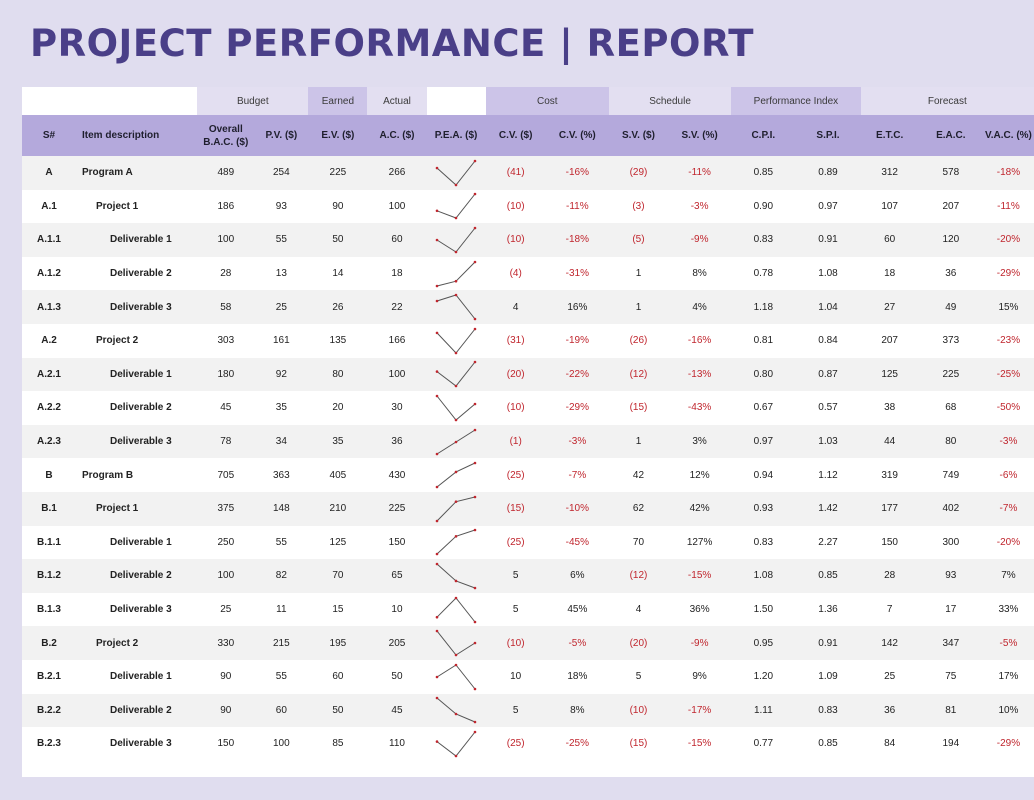 The height and width of the screenshot is (800, 1034). What do you see at coordinates (49, 173) in the screenshot?
I see `cell-sn: A` at bounding box center [49, 173].